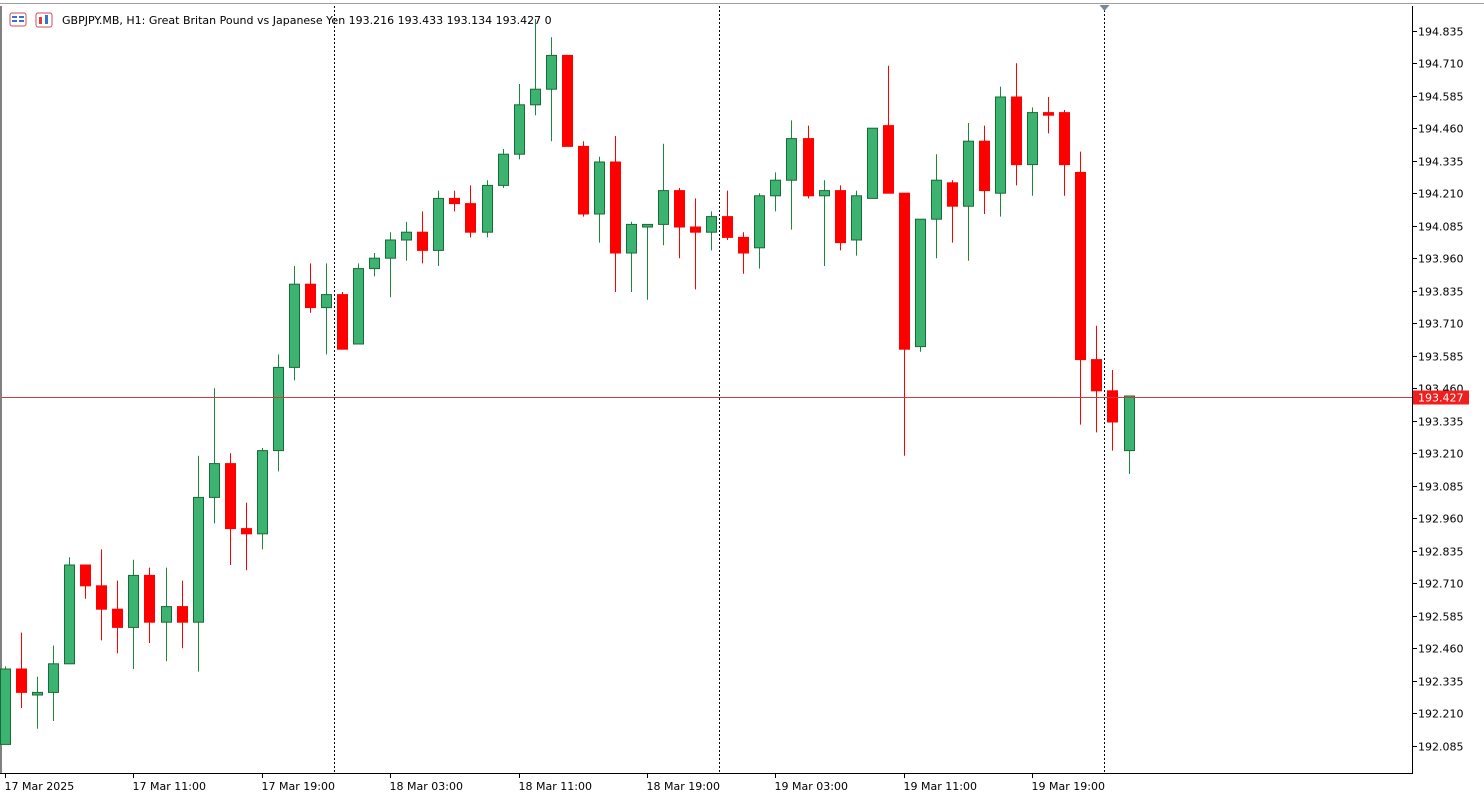 This screenshot has height=800, width=1484. What do you see at coordinates (735, 397) in the screenshot?
I see `current-price-line: 193.427` at bounding box center [735, 397].